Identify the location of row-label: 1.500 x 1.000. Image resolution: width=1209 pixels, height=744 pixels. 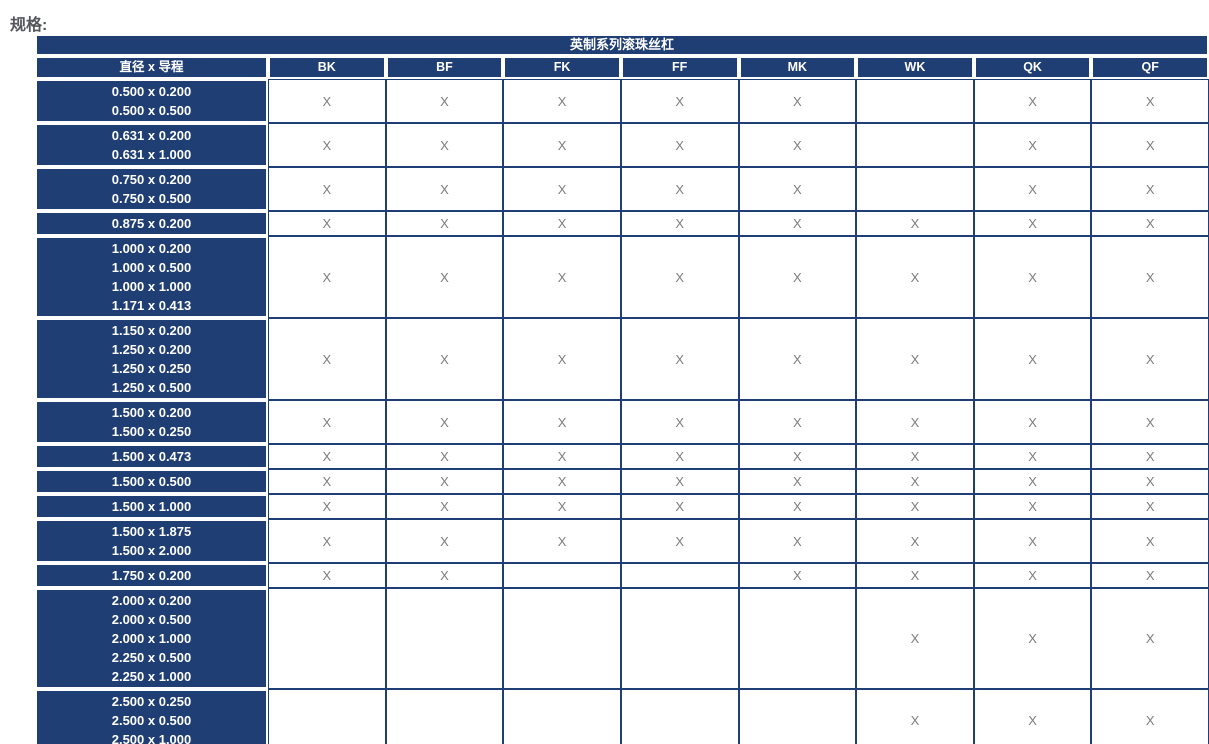
(151, 506).